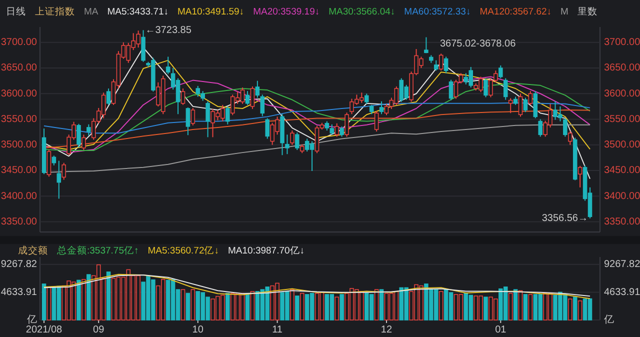 The height and width of the screenshot is (337, 640). Describe the element at coordinates (44, 330) in the screenshot. I see `x-tick-label: 2021/08` at that location.